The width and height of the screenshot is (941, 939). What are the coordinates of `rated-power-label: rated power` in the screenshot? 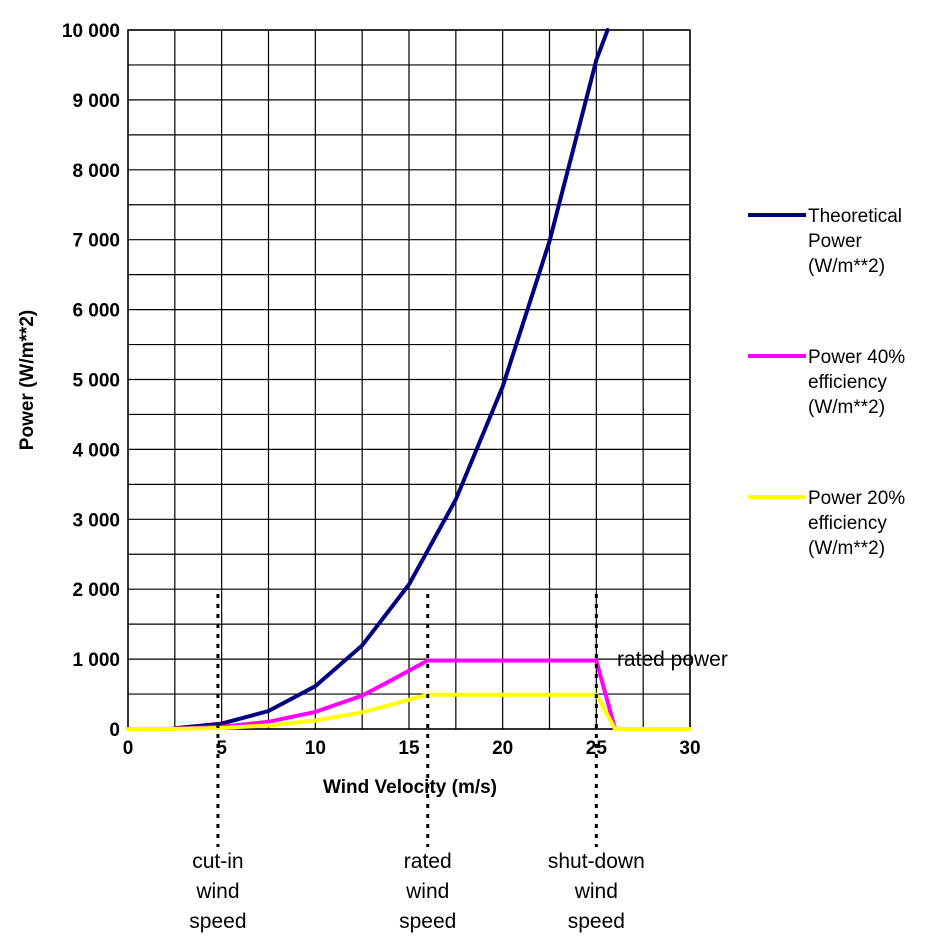 It's located at (672, 659).